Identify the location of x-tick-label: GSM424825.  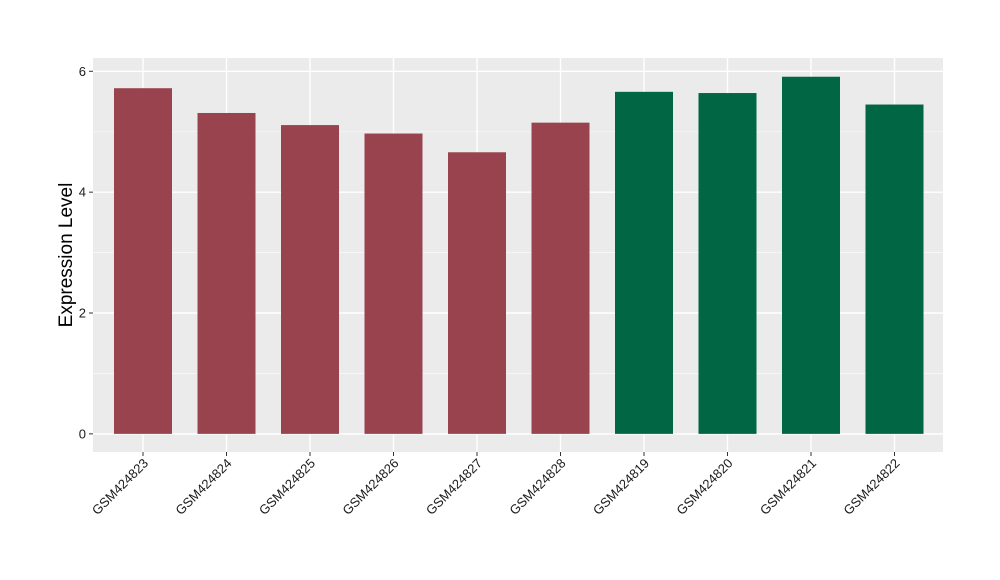
(287, 487).